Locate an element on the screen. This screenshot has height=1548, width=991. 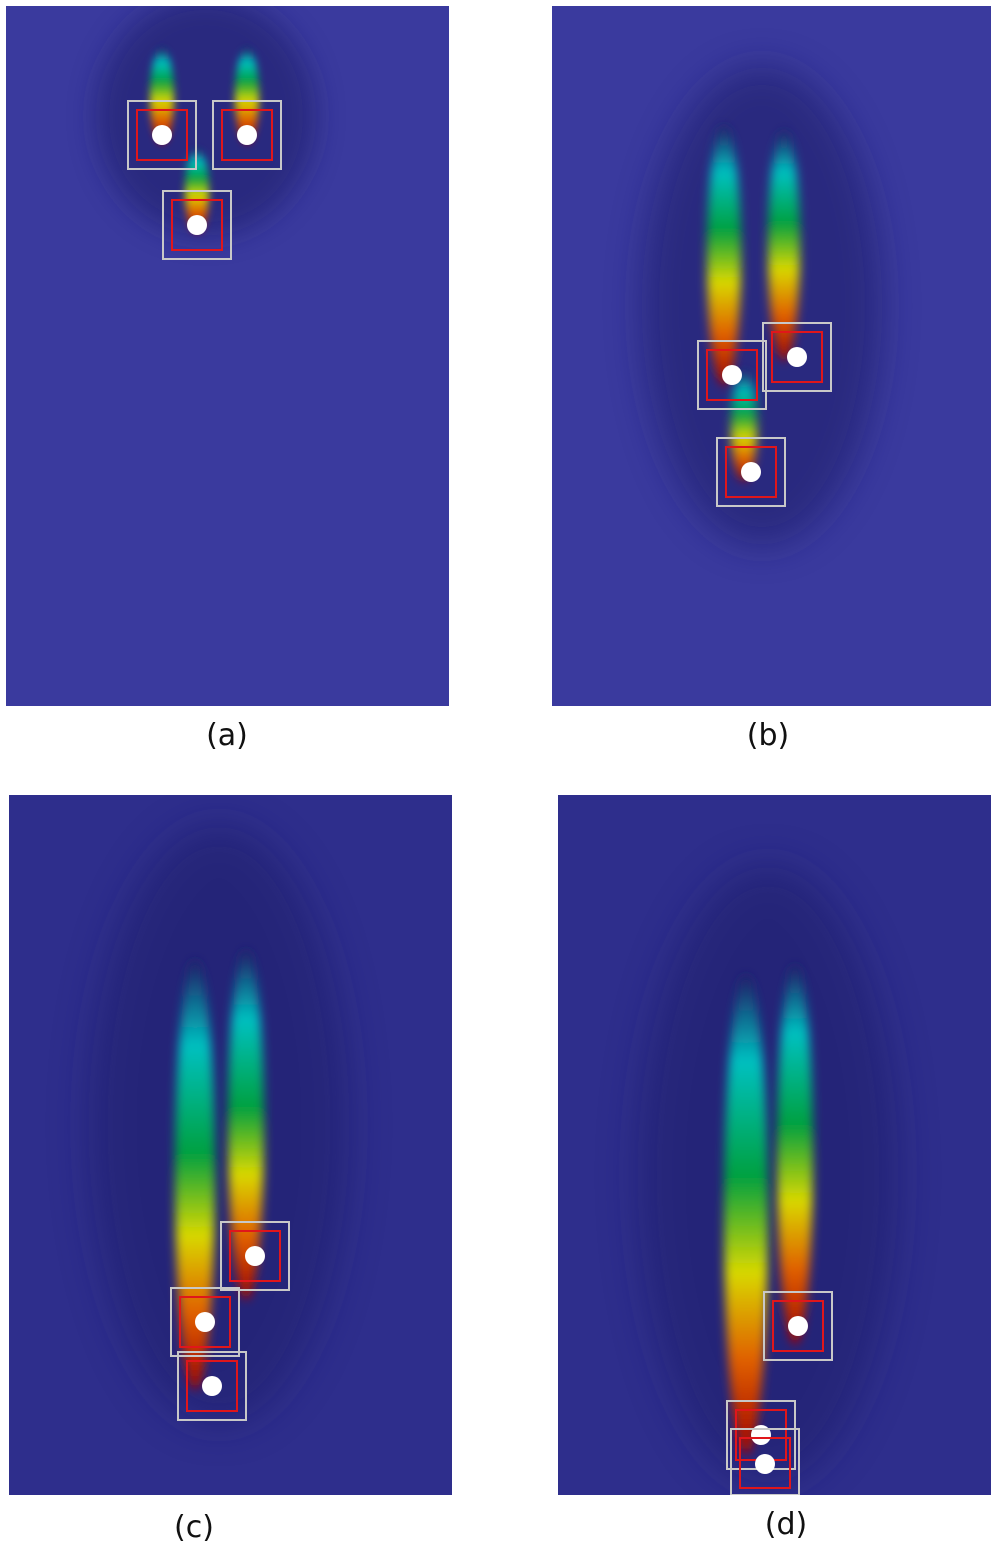
panel-c-caption: (c) is located at coordinates (194, 1527).